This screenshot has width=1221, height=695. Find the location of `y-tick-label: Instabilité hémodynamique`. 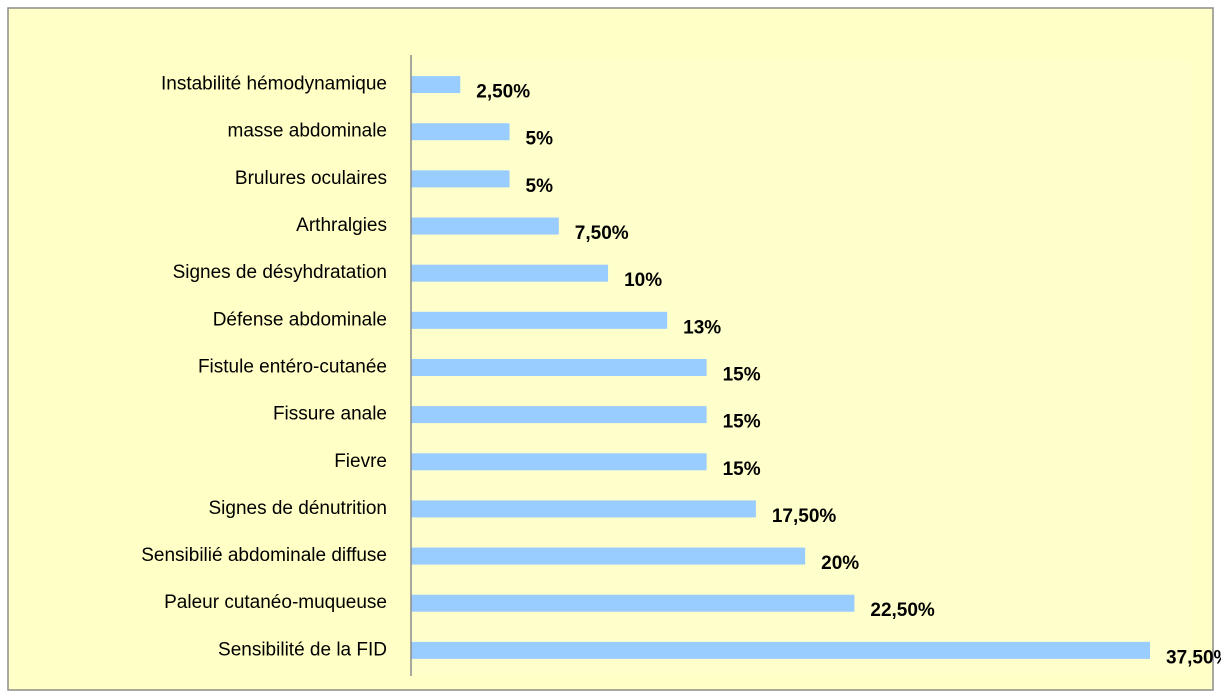

y-tick-label: Instabilité hémodynamique is located at coordinates (274, 84).